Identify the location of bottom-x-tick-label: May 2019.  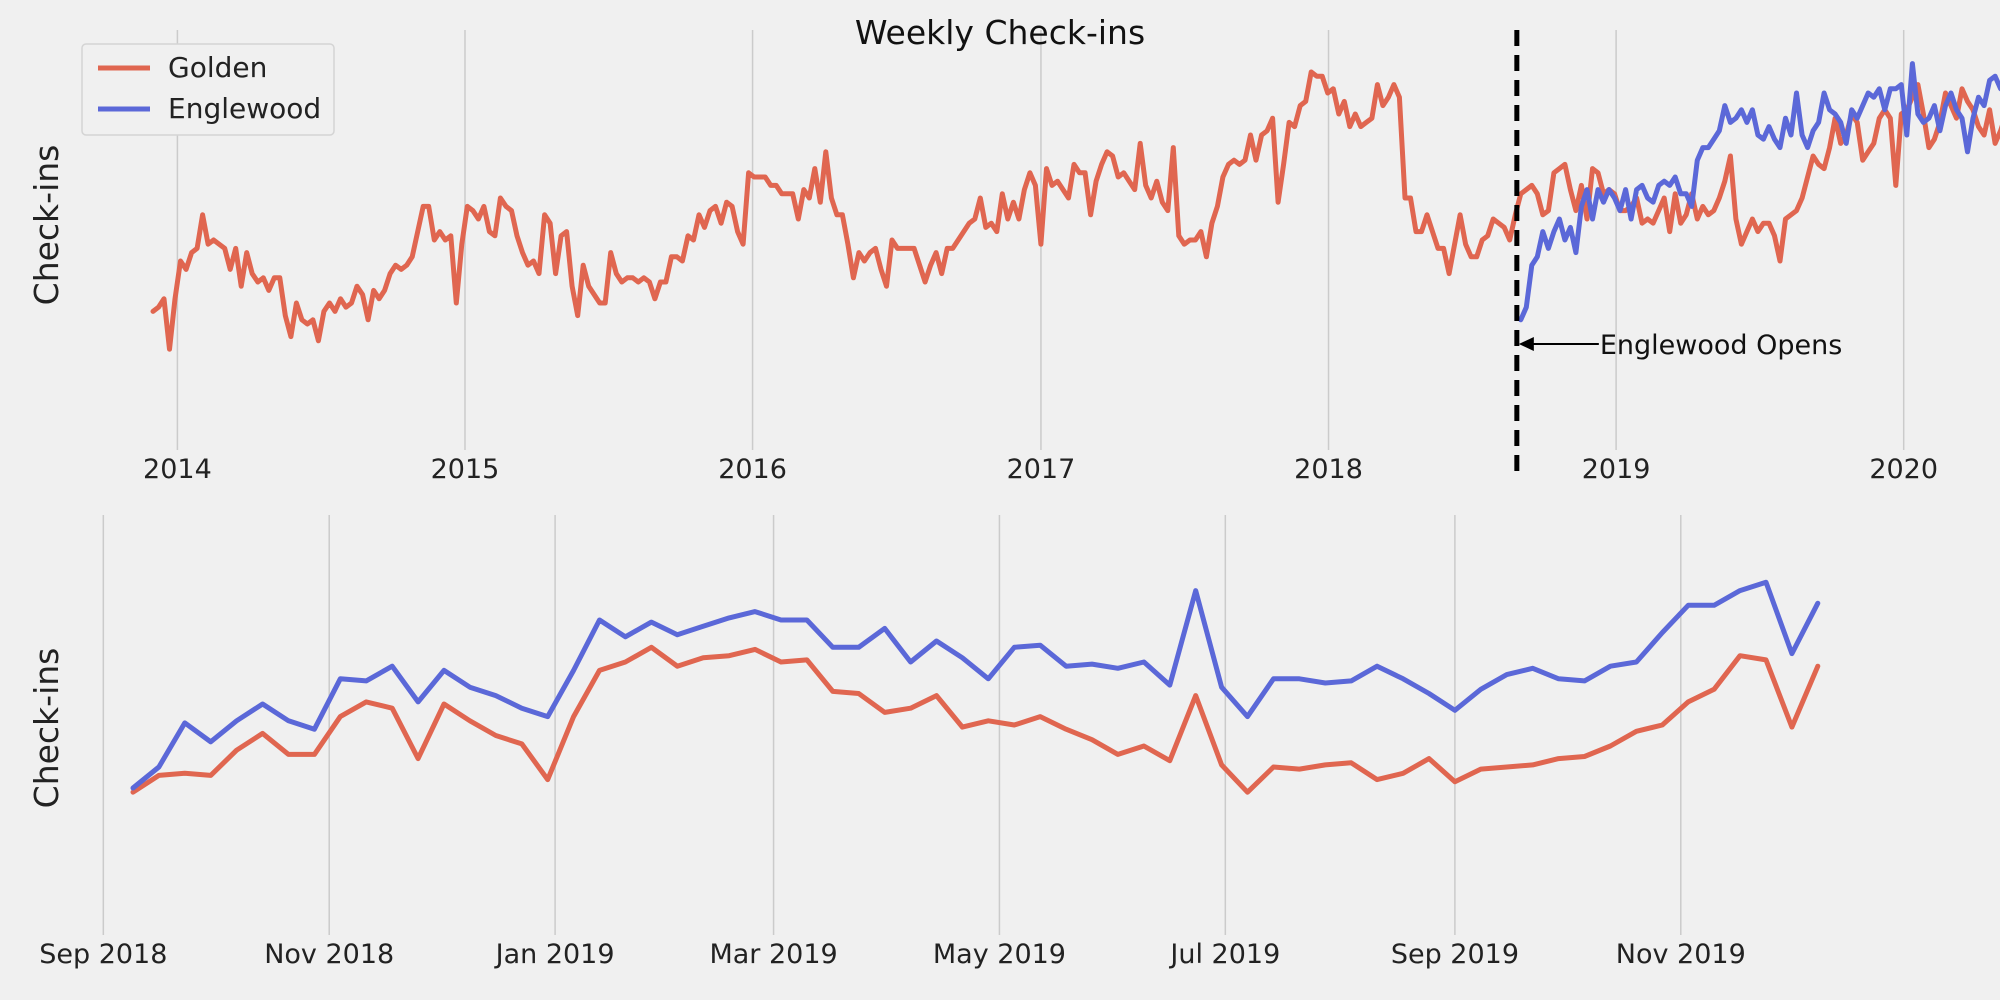
(999, 954).